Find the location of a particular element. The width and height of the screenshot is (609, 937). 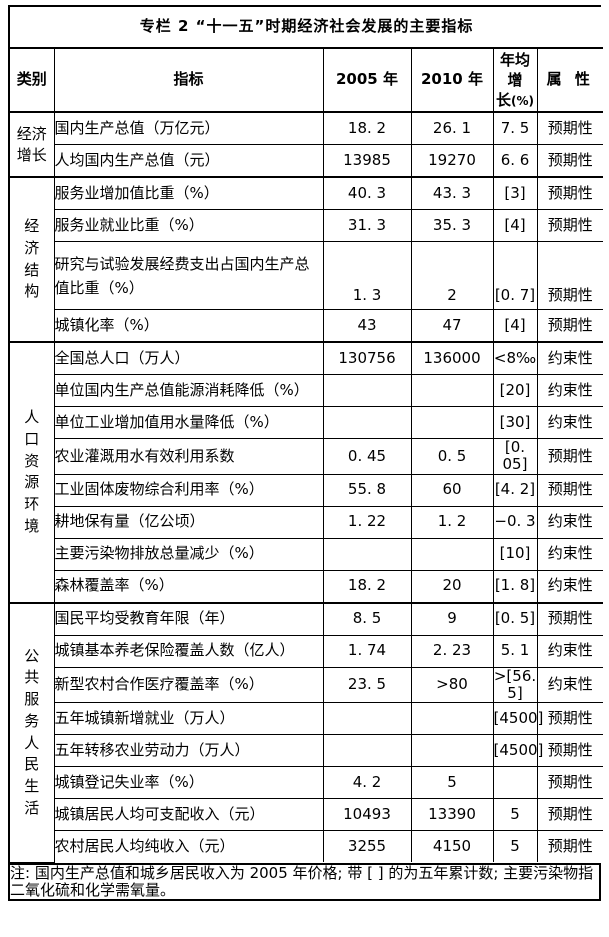

table-row: 五年转移农业劳动力（万人） [4500] 预期性 is located at coordinates (307, 750).